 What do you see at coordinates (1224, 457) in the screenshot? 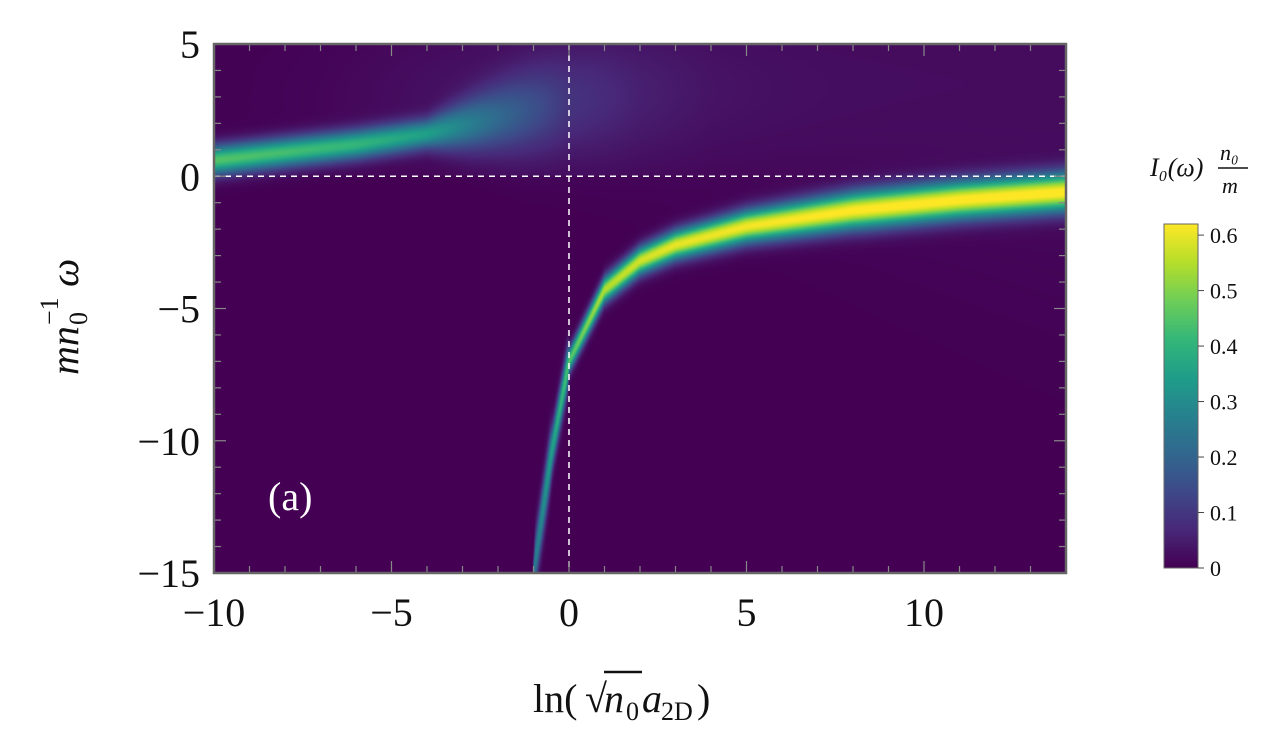
I see `colorbar-tick-label: 0.2` at bounding box center [1224, 457].